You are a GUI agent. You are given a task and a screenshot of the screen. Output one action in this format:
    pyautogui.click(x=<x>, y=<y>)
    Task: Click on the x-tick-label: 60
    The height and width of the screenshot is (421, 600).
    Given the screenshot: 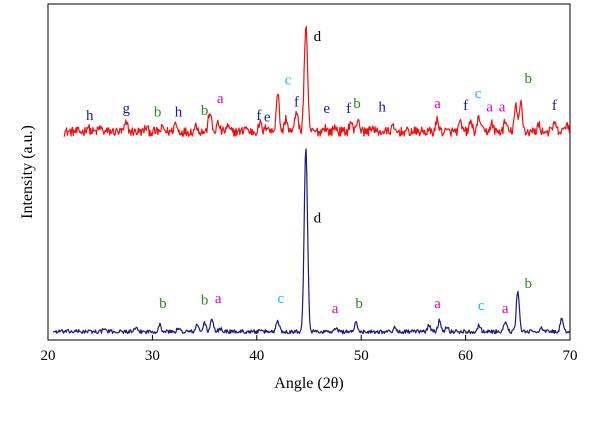 What is the action you would take?
    pyautogui.click(x=465, y=356)
    